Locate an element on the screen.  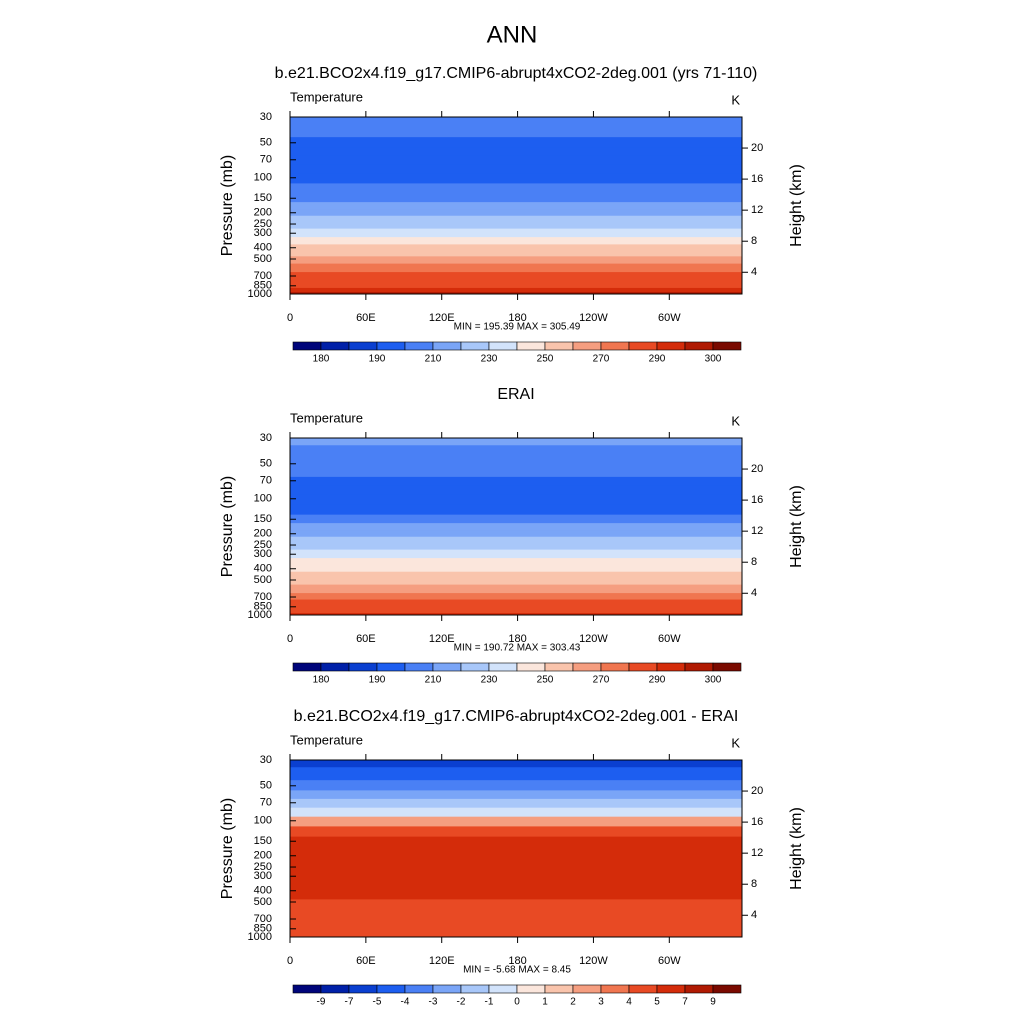
y2-tick-label: 16 is located at coordinates (757, 500).